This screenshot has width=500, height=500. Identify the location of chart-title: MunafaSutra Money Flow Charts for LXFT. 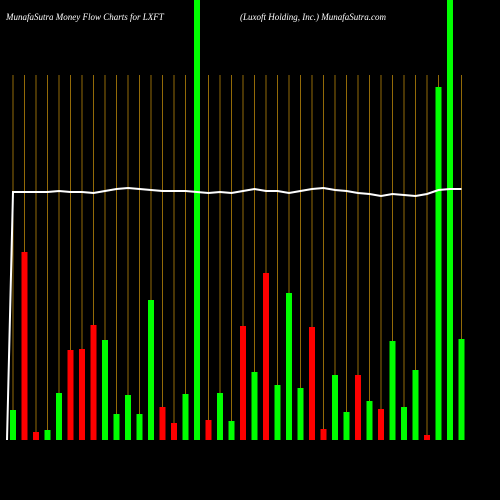
(85, 17).